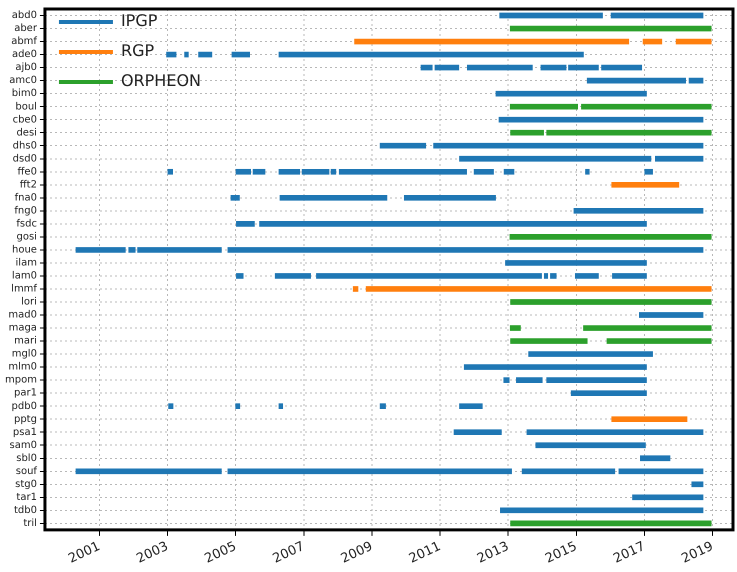  I want to click on y-tick-label: bim0, so click(24, 94).